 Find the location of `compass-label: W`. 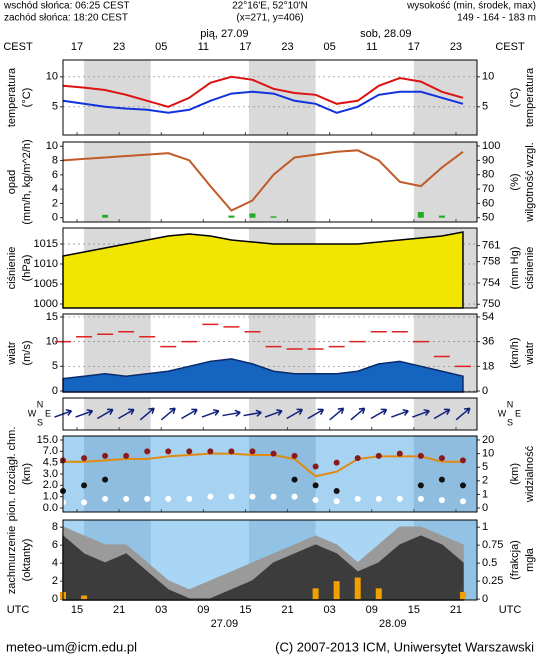

compass-label: W is located at coordinates (502, 413).